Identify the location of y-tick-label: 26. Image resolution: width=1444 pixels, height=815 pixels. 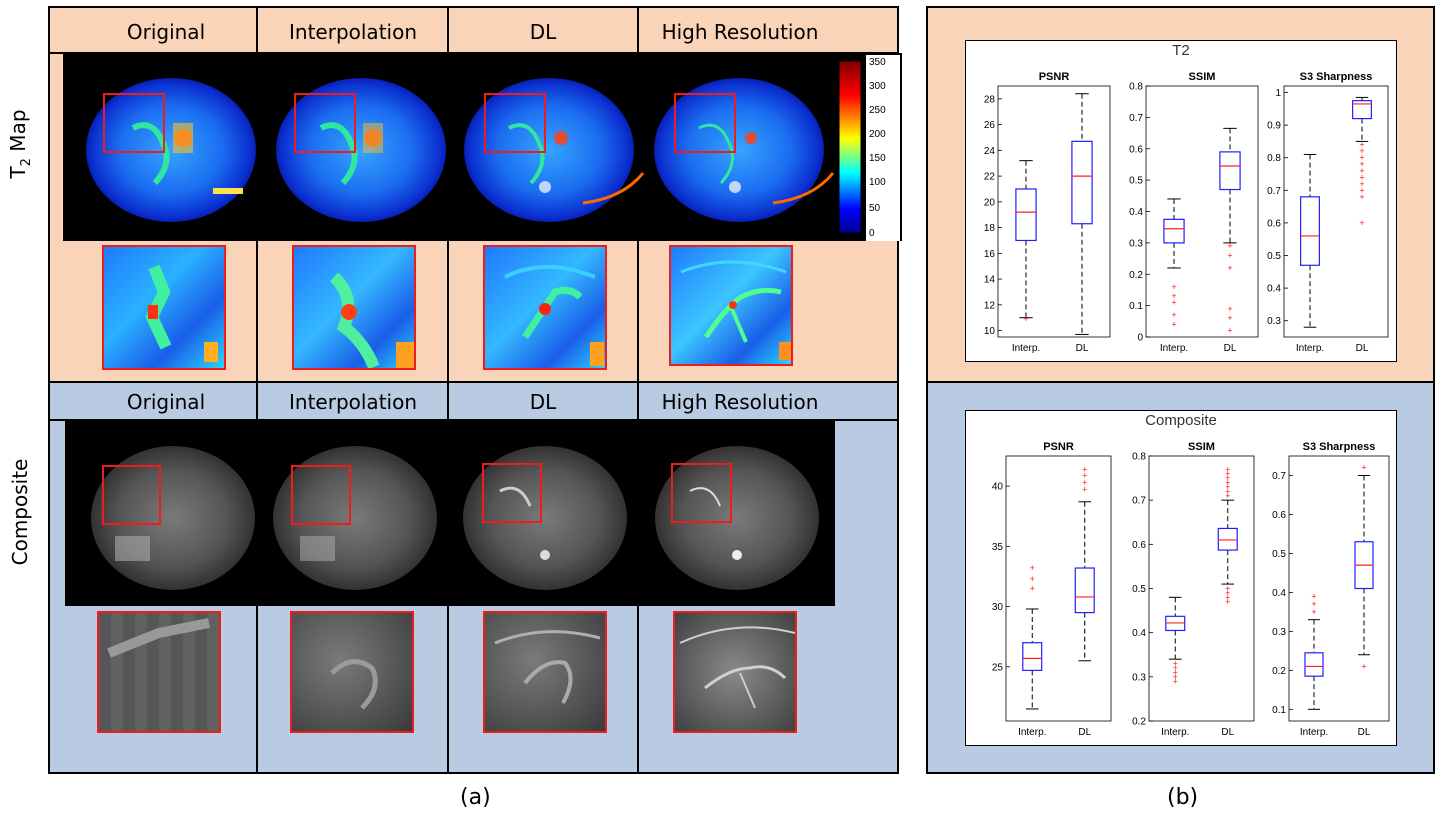
(990, 125).